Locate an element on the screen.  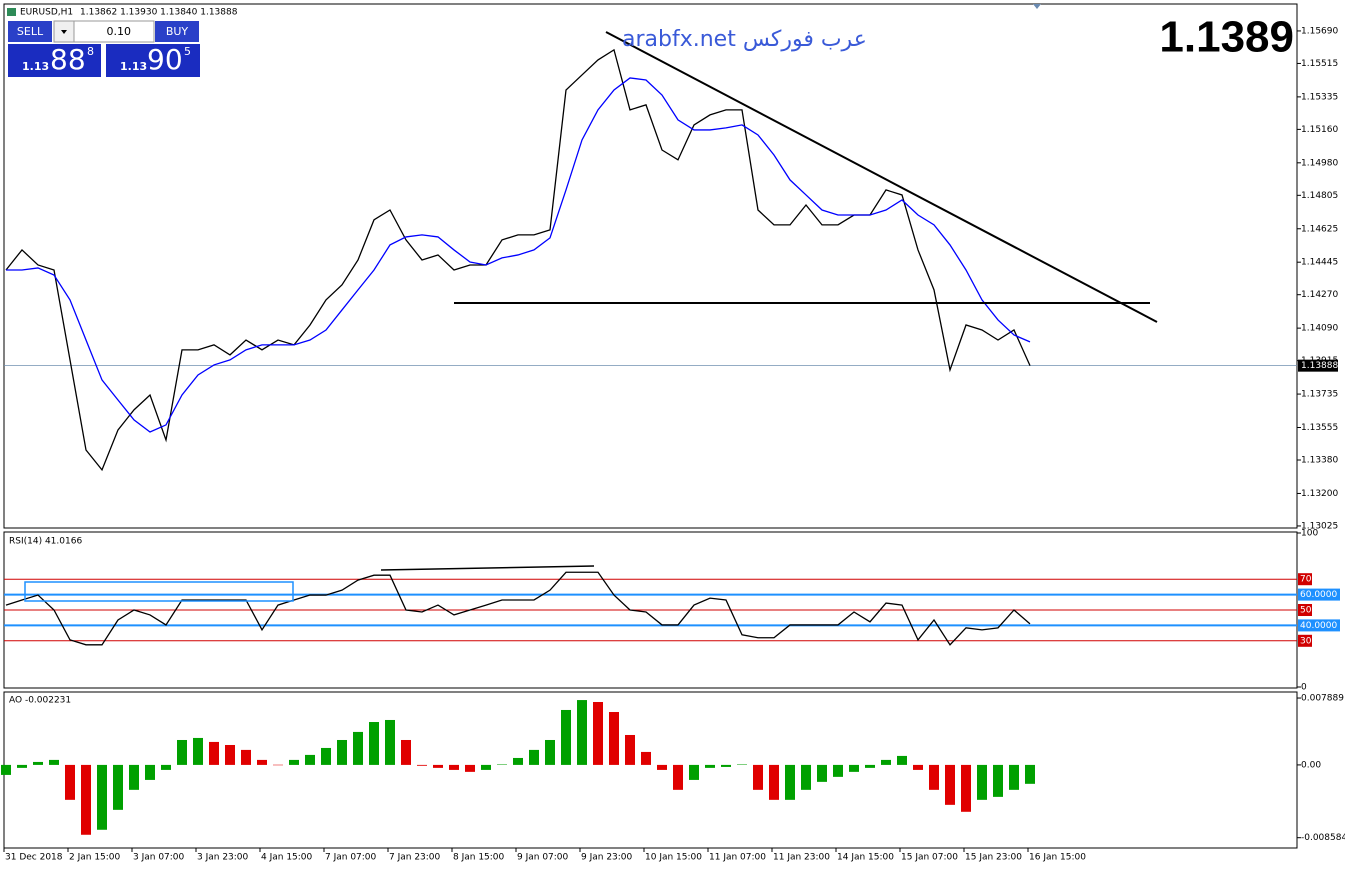
buy-price-box is located at coordinates (153, 60).